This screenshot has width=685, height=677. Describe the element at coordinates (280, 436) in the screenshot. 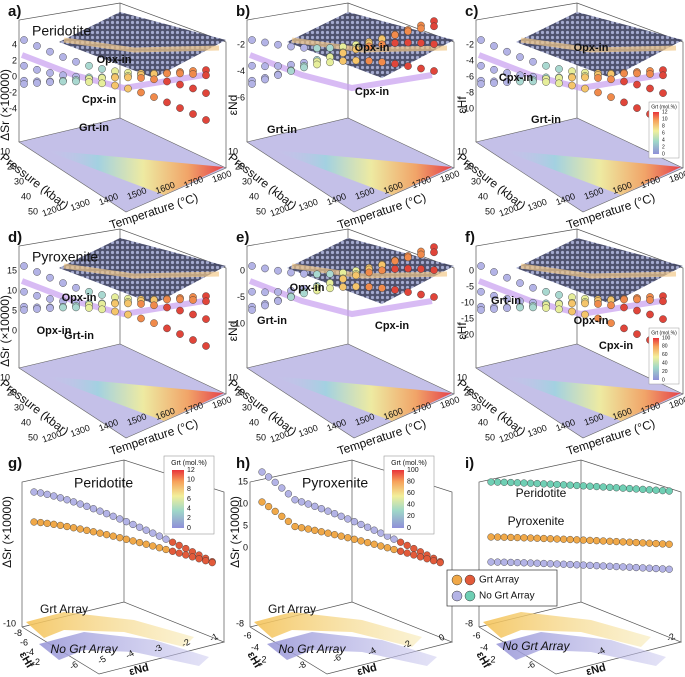

I see `temperature-tick-label: 1200` at that location.